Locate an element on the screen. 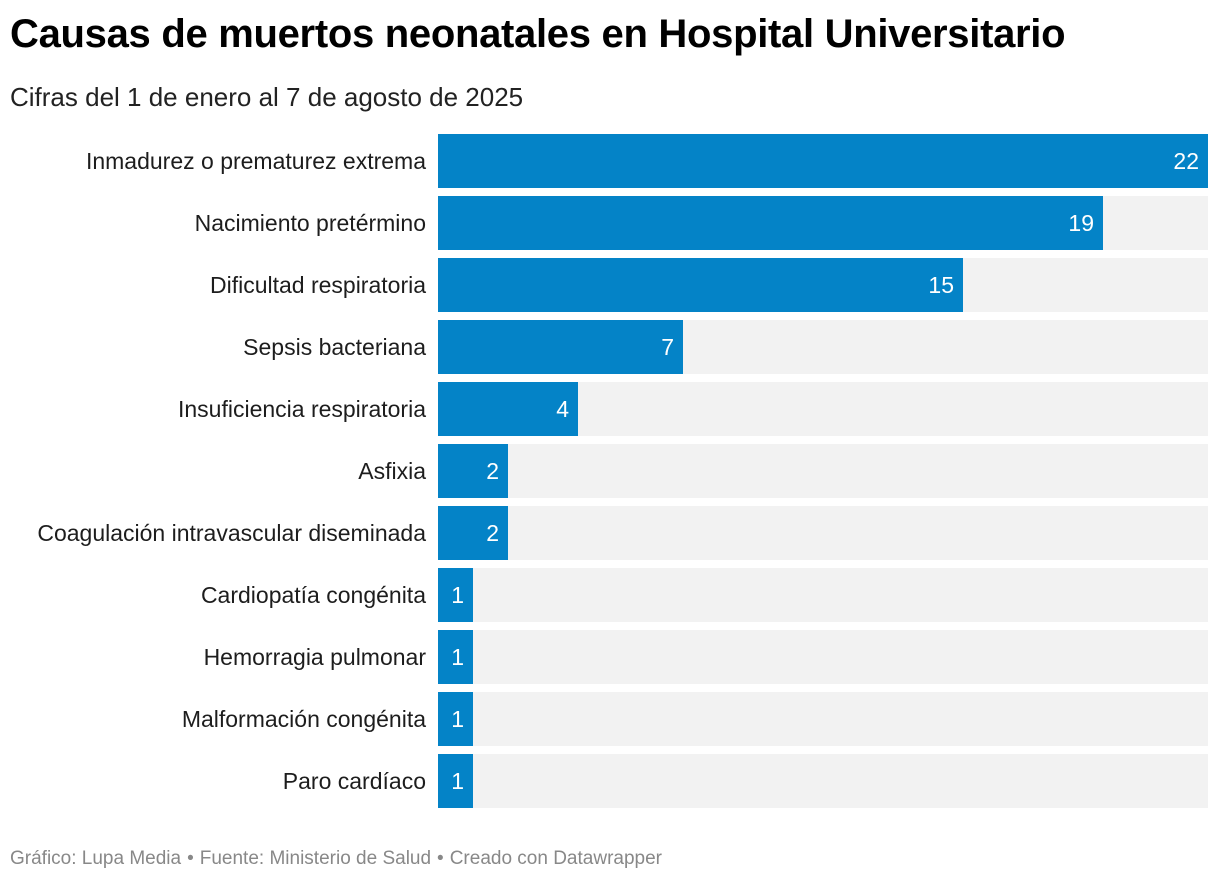  value-label: 15 is located at coordinates (941, 285).